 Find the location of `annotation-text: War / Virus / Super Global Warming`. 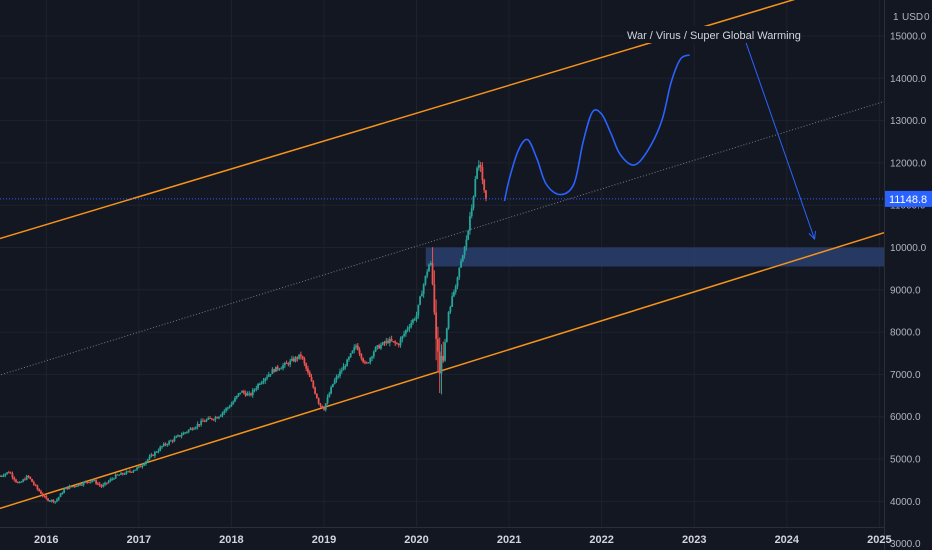

annotation-text: War / Virus / Super Global Warming is located at coordinates (714, 36).